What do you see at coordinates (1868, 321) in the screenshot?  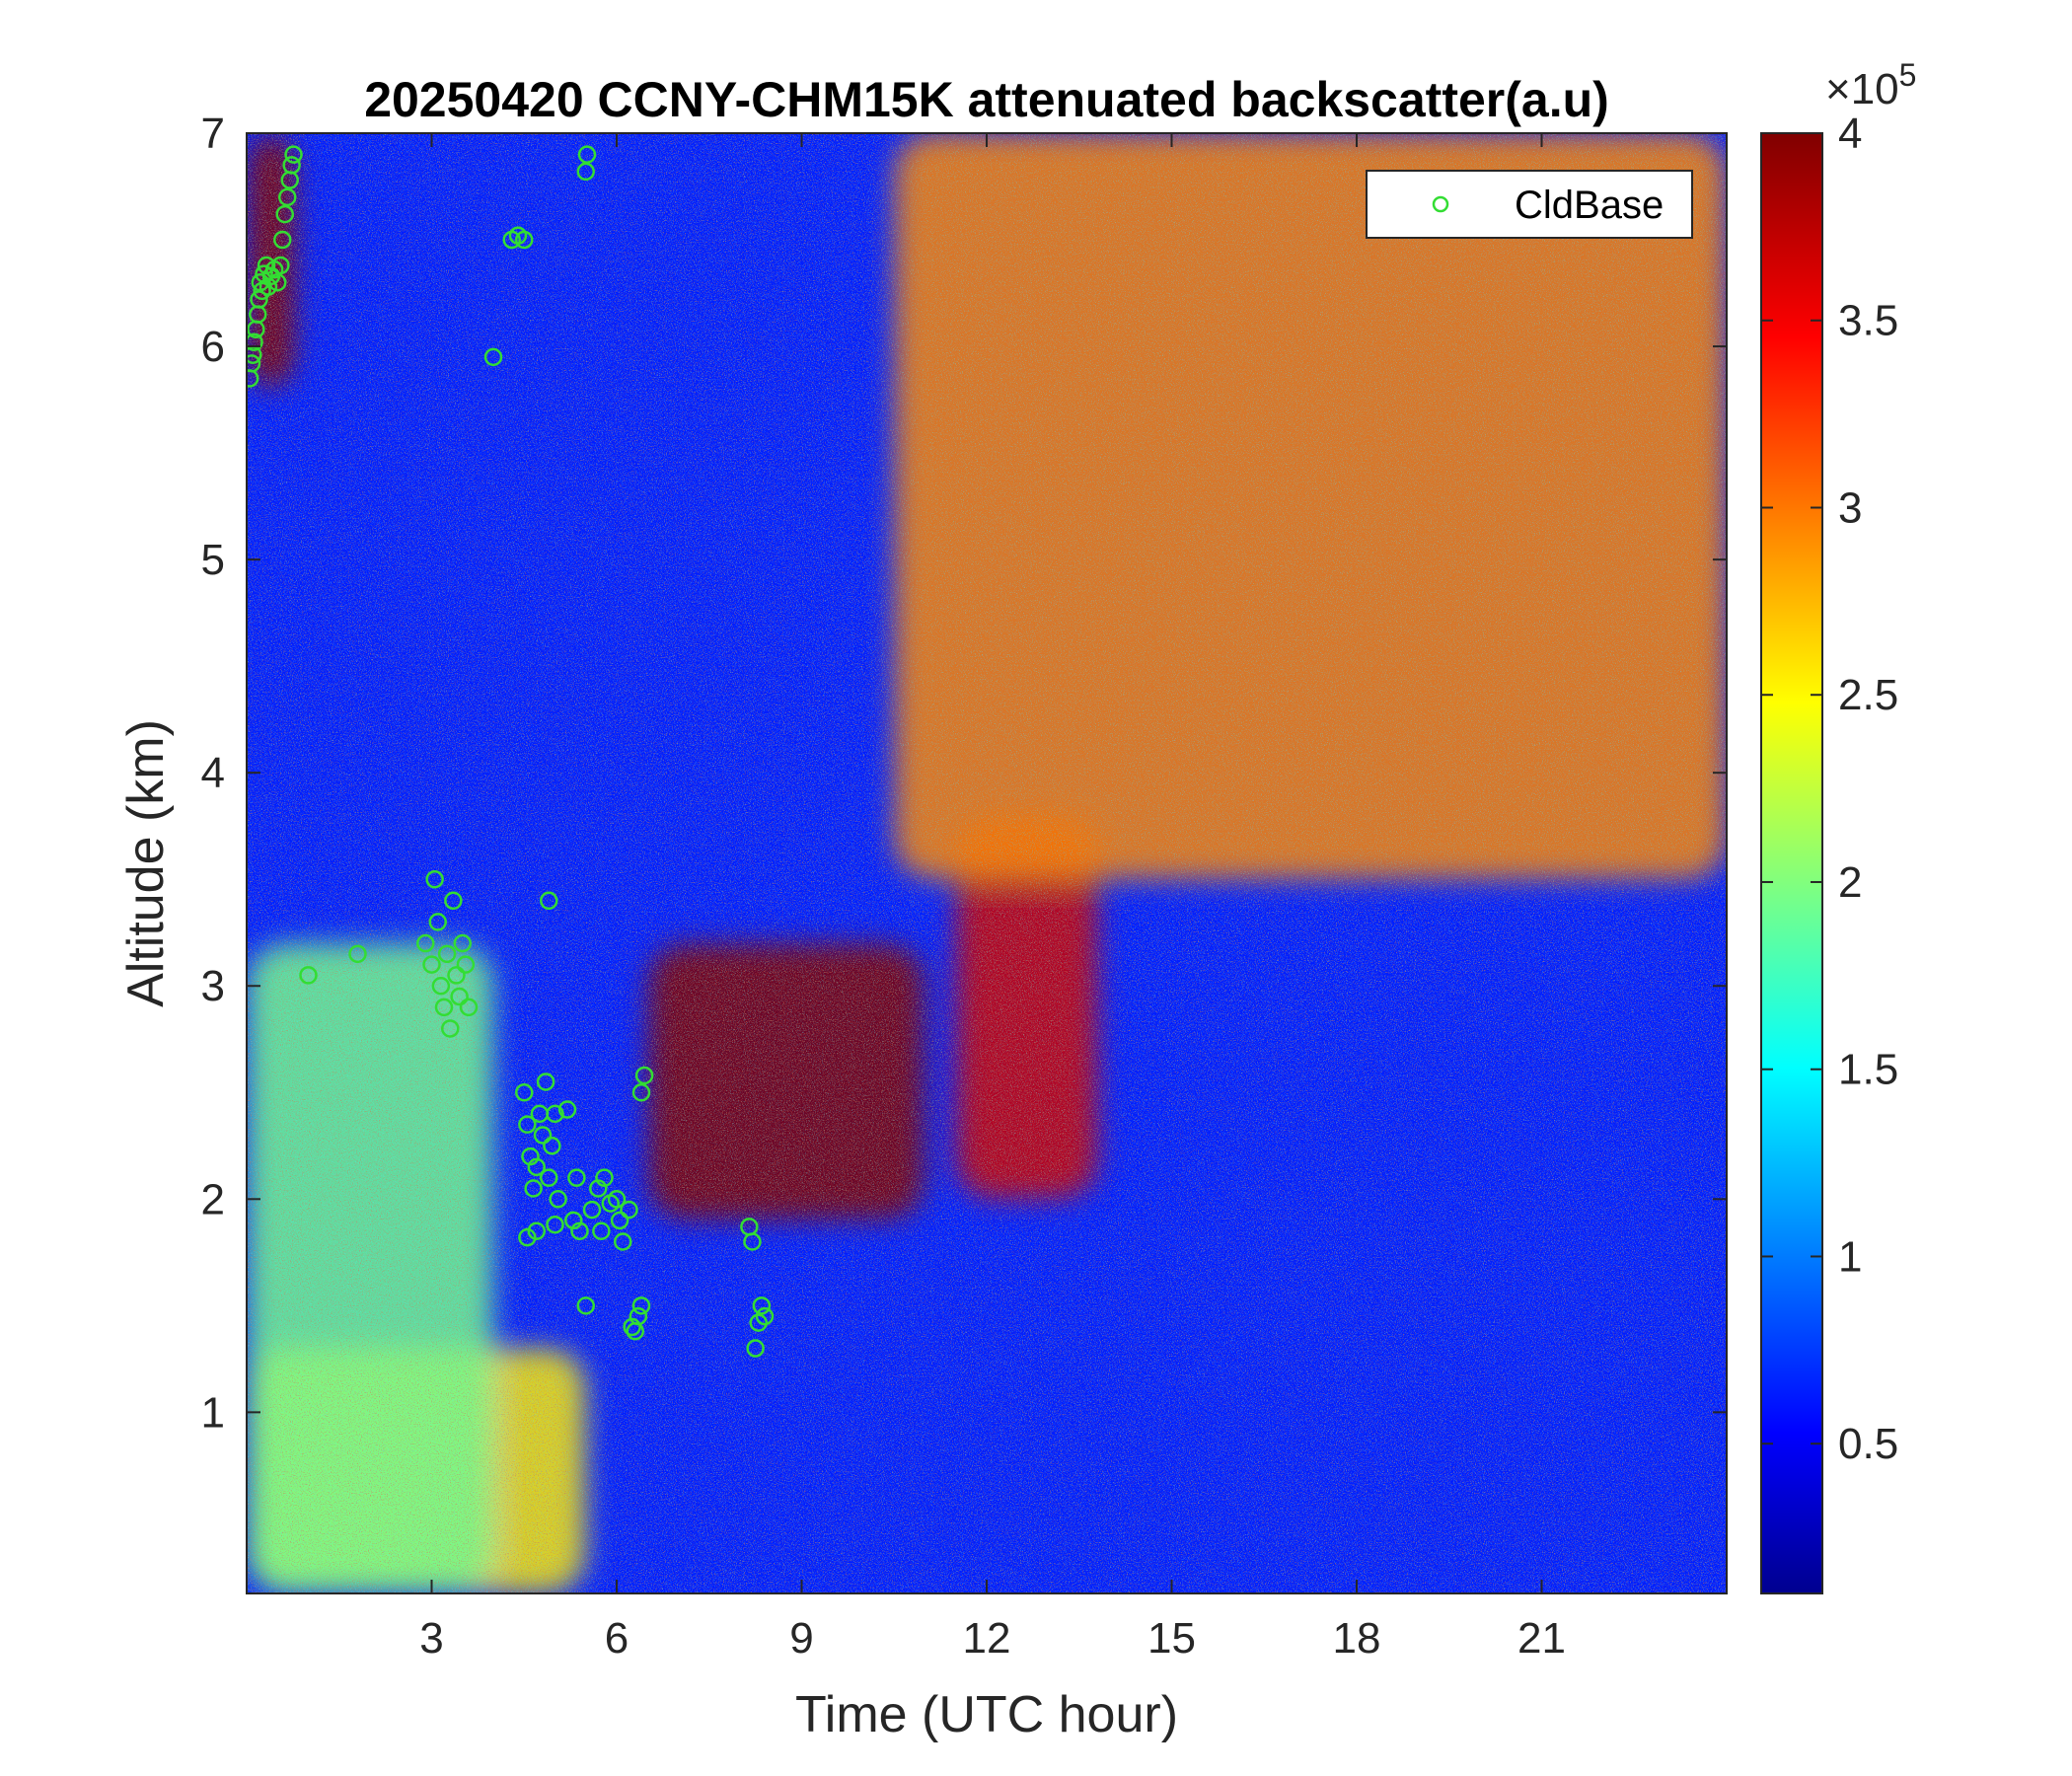 I see `colorbar-tick-label-3.5: 3.5` at bounding box center [1868, 321].